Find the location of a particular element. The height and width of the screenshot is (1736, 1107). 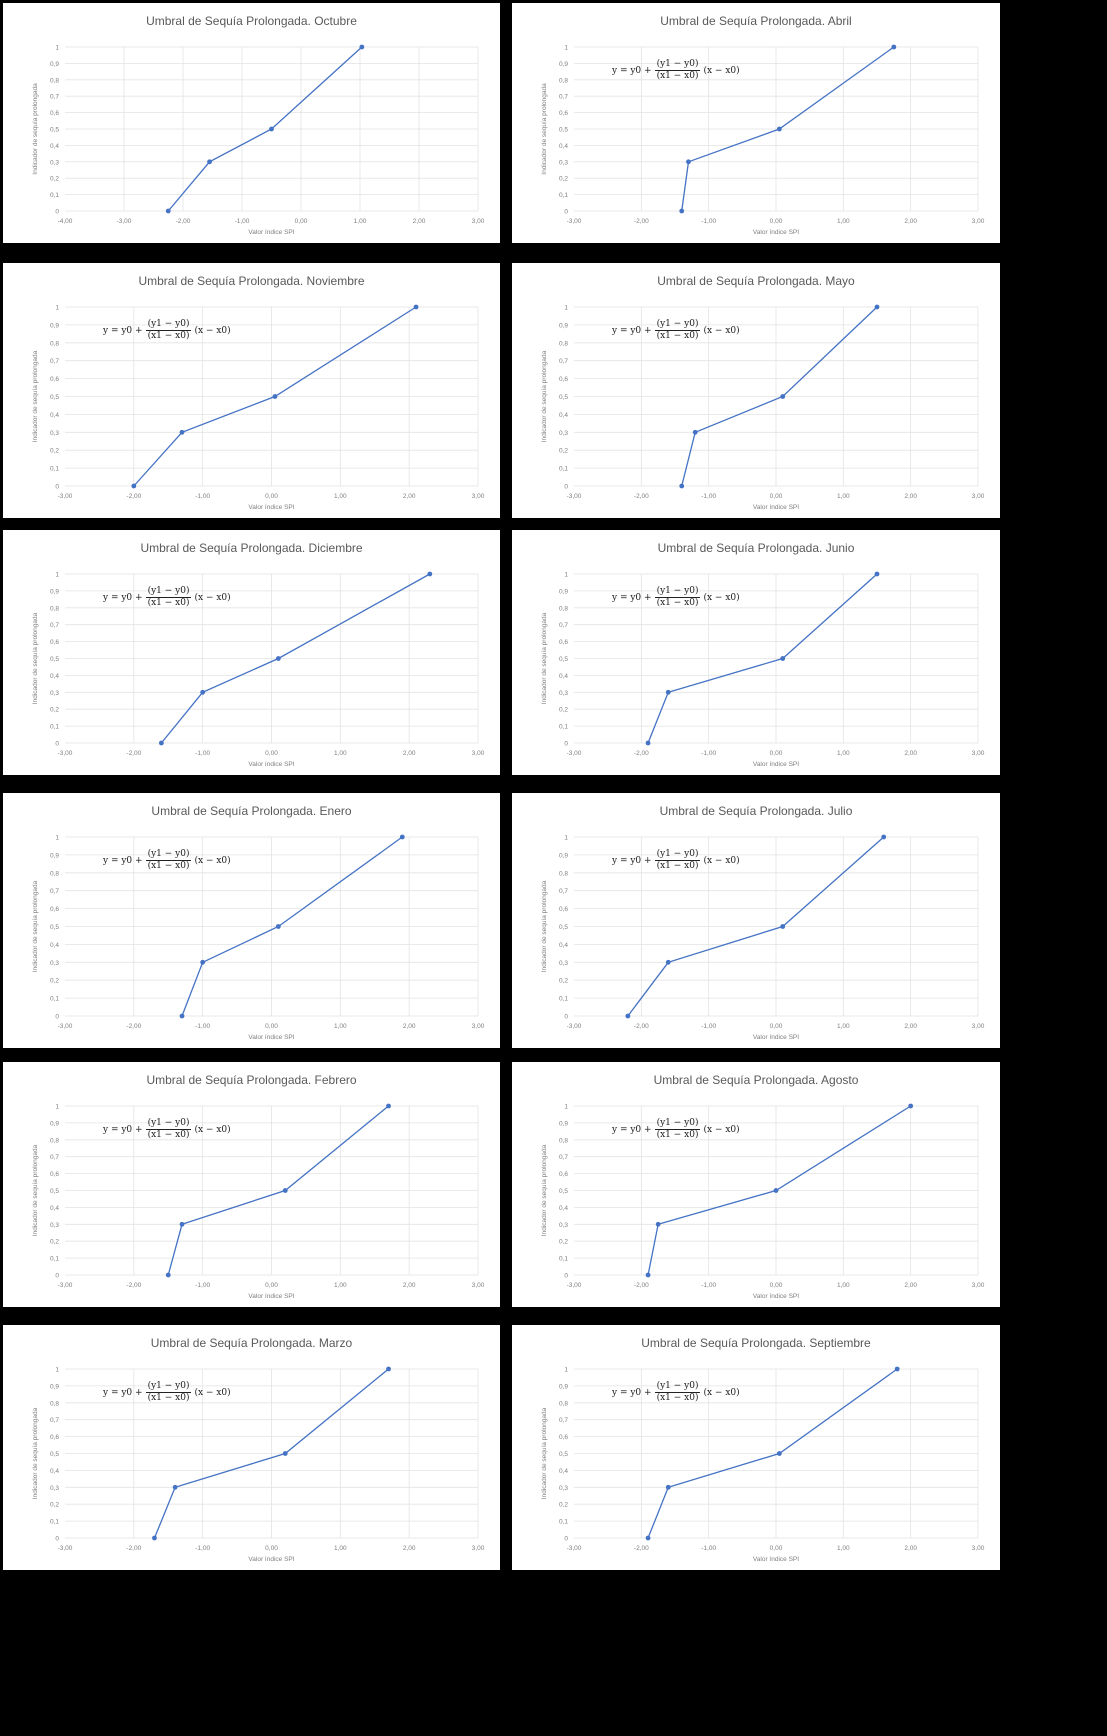

x-tick-label: 2,00 is located at coordinates (910, 1285).